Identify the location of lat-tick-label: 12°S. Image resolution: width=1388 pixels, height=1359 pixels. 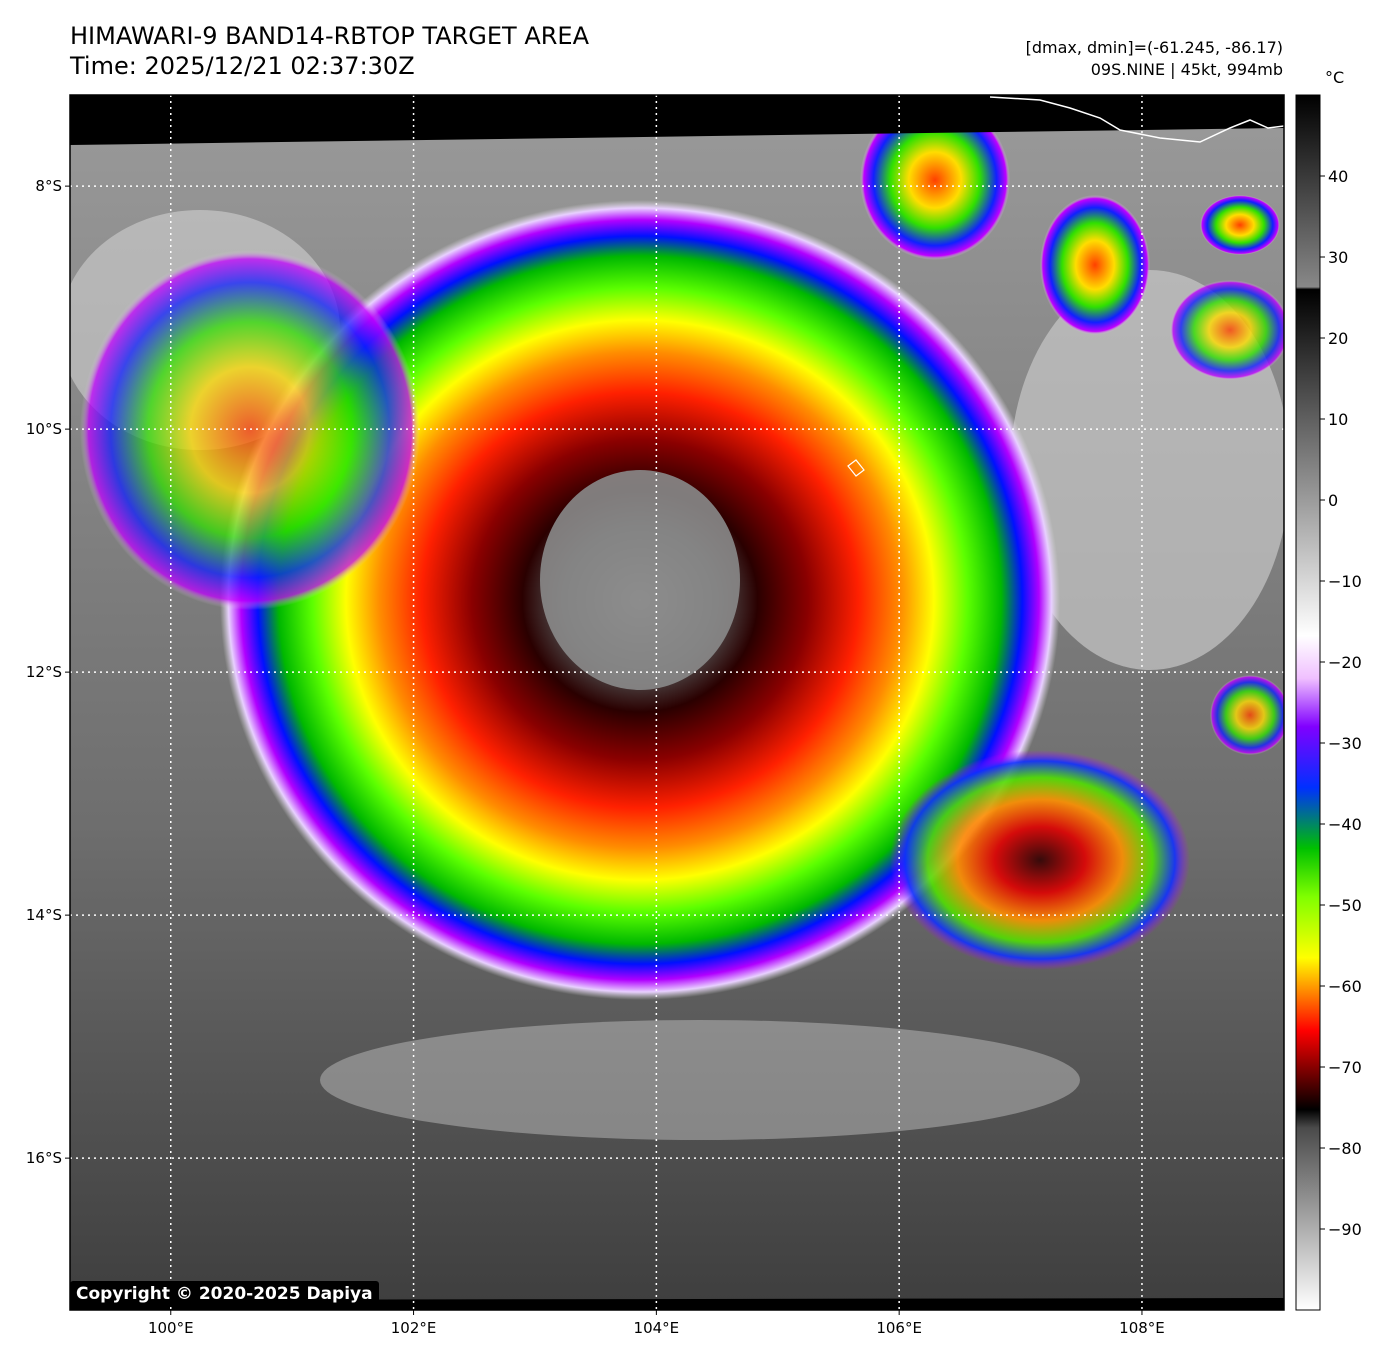
(44, 672).